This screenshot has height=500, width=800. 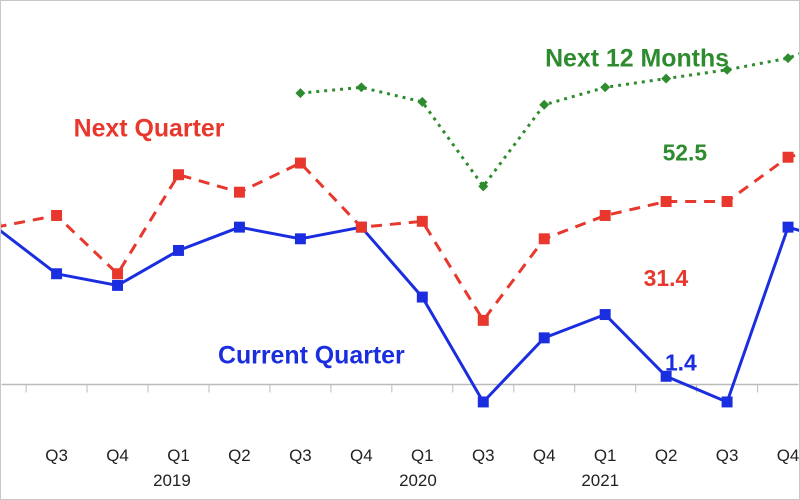 What do you see at coordinates (311, 356) in the screenshot?
I see `legend-current-quarter: Current Quarter` at bounding box center [311, 356].